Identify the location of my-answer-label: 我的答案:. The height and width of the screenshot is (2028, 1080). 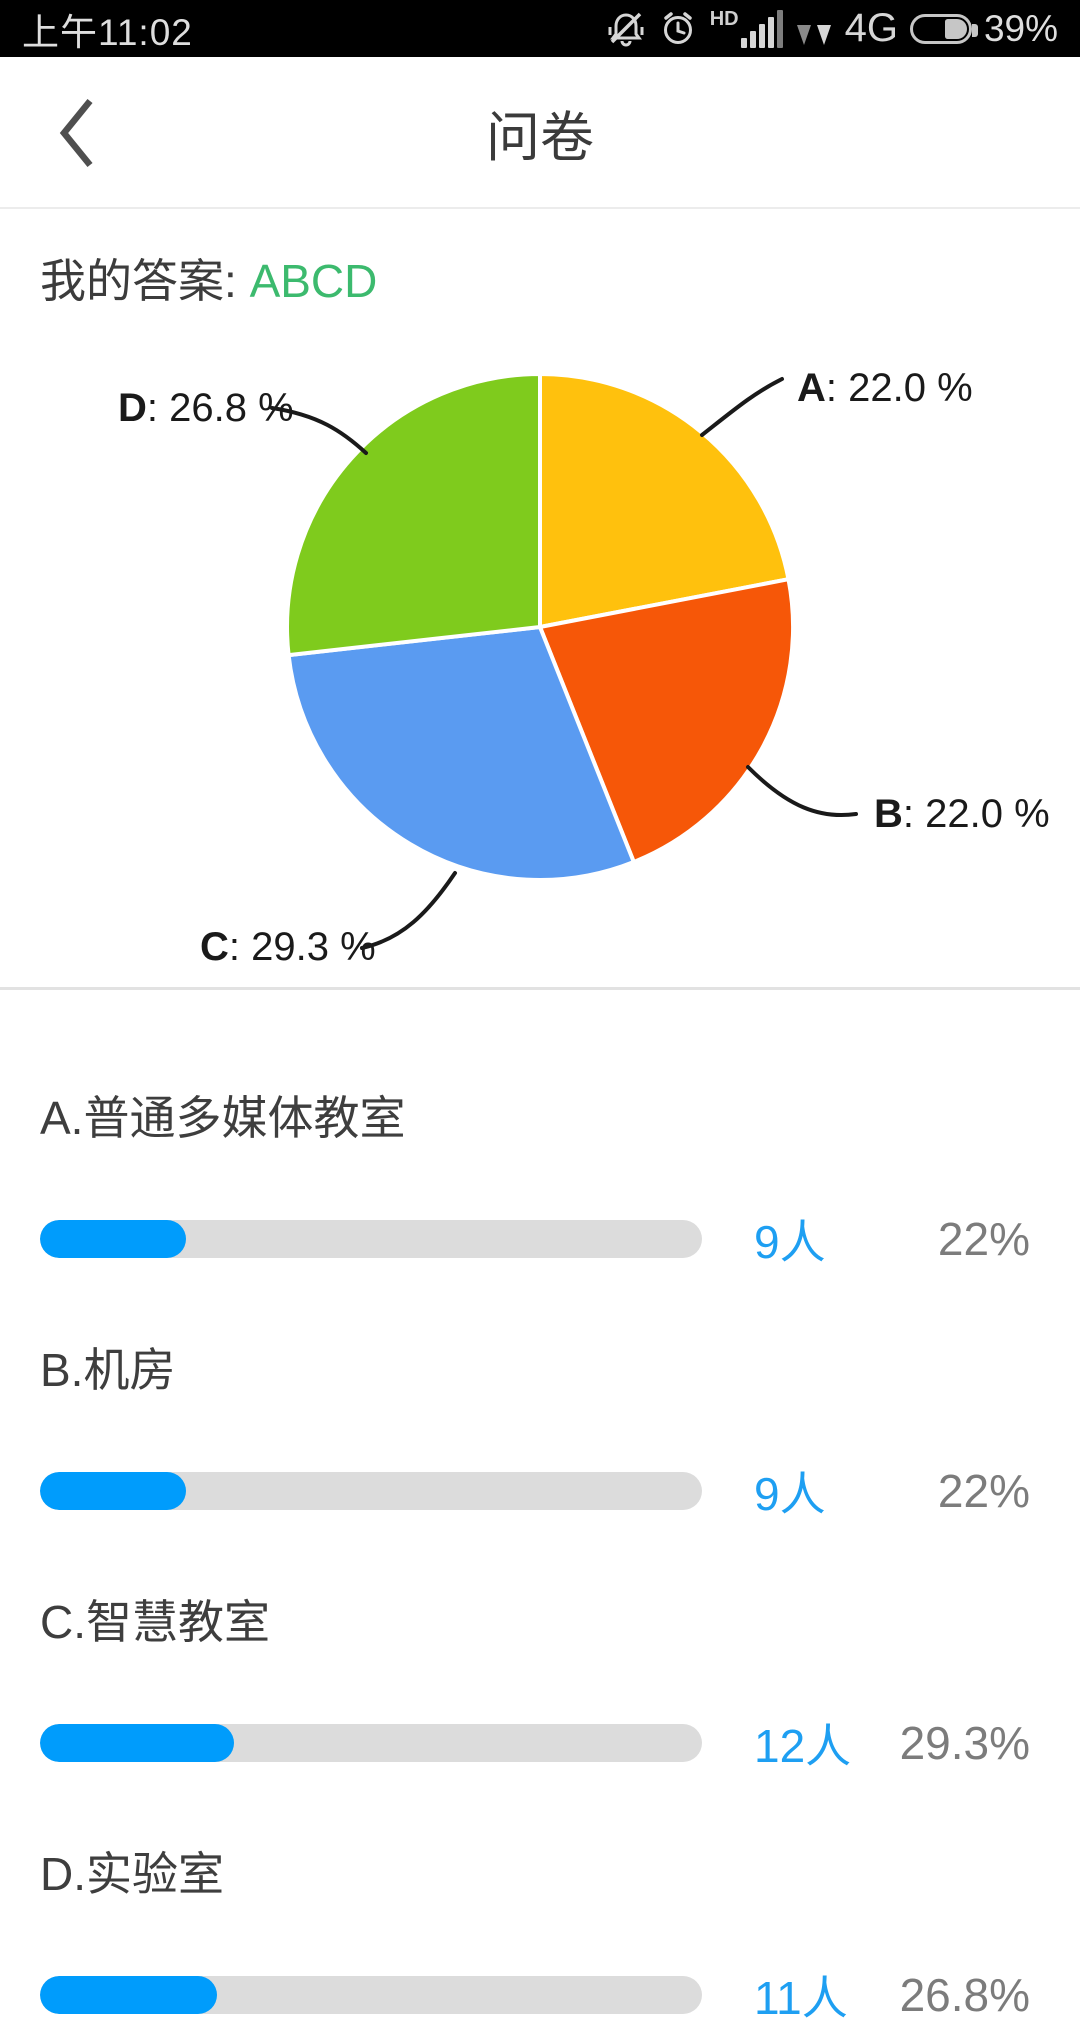
(138, 281).